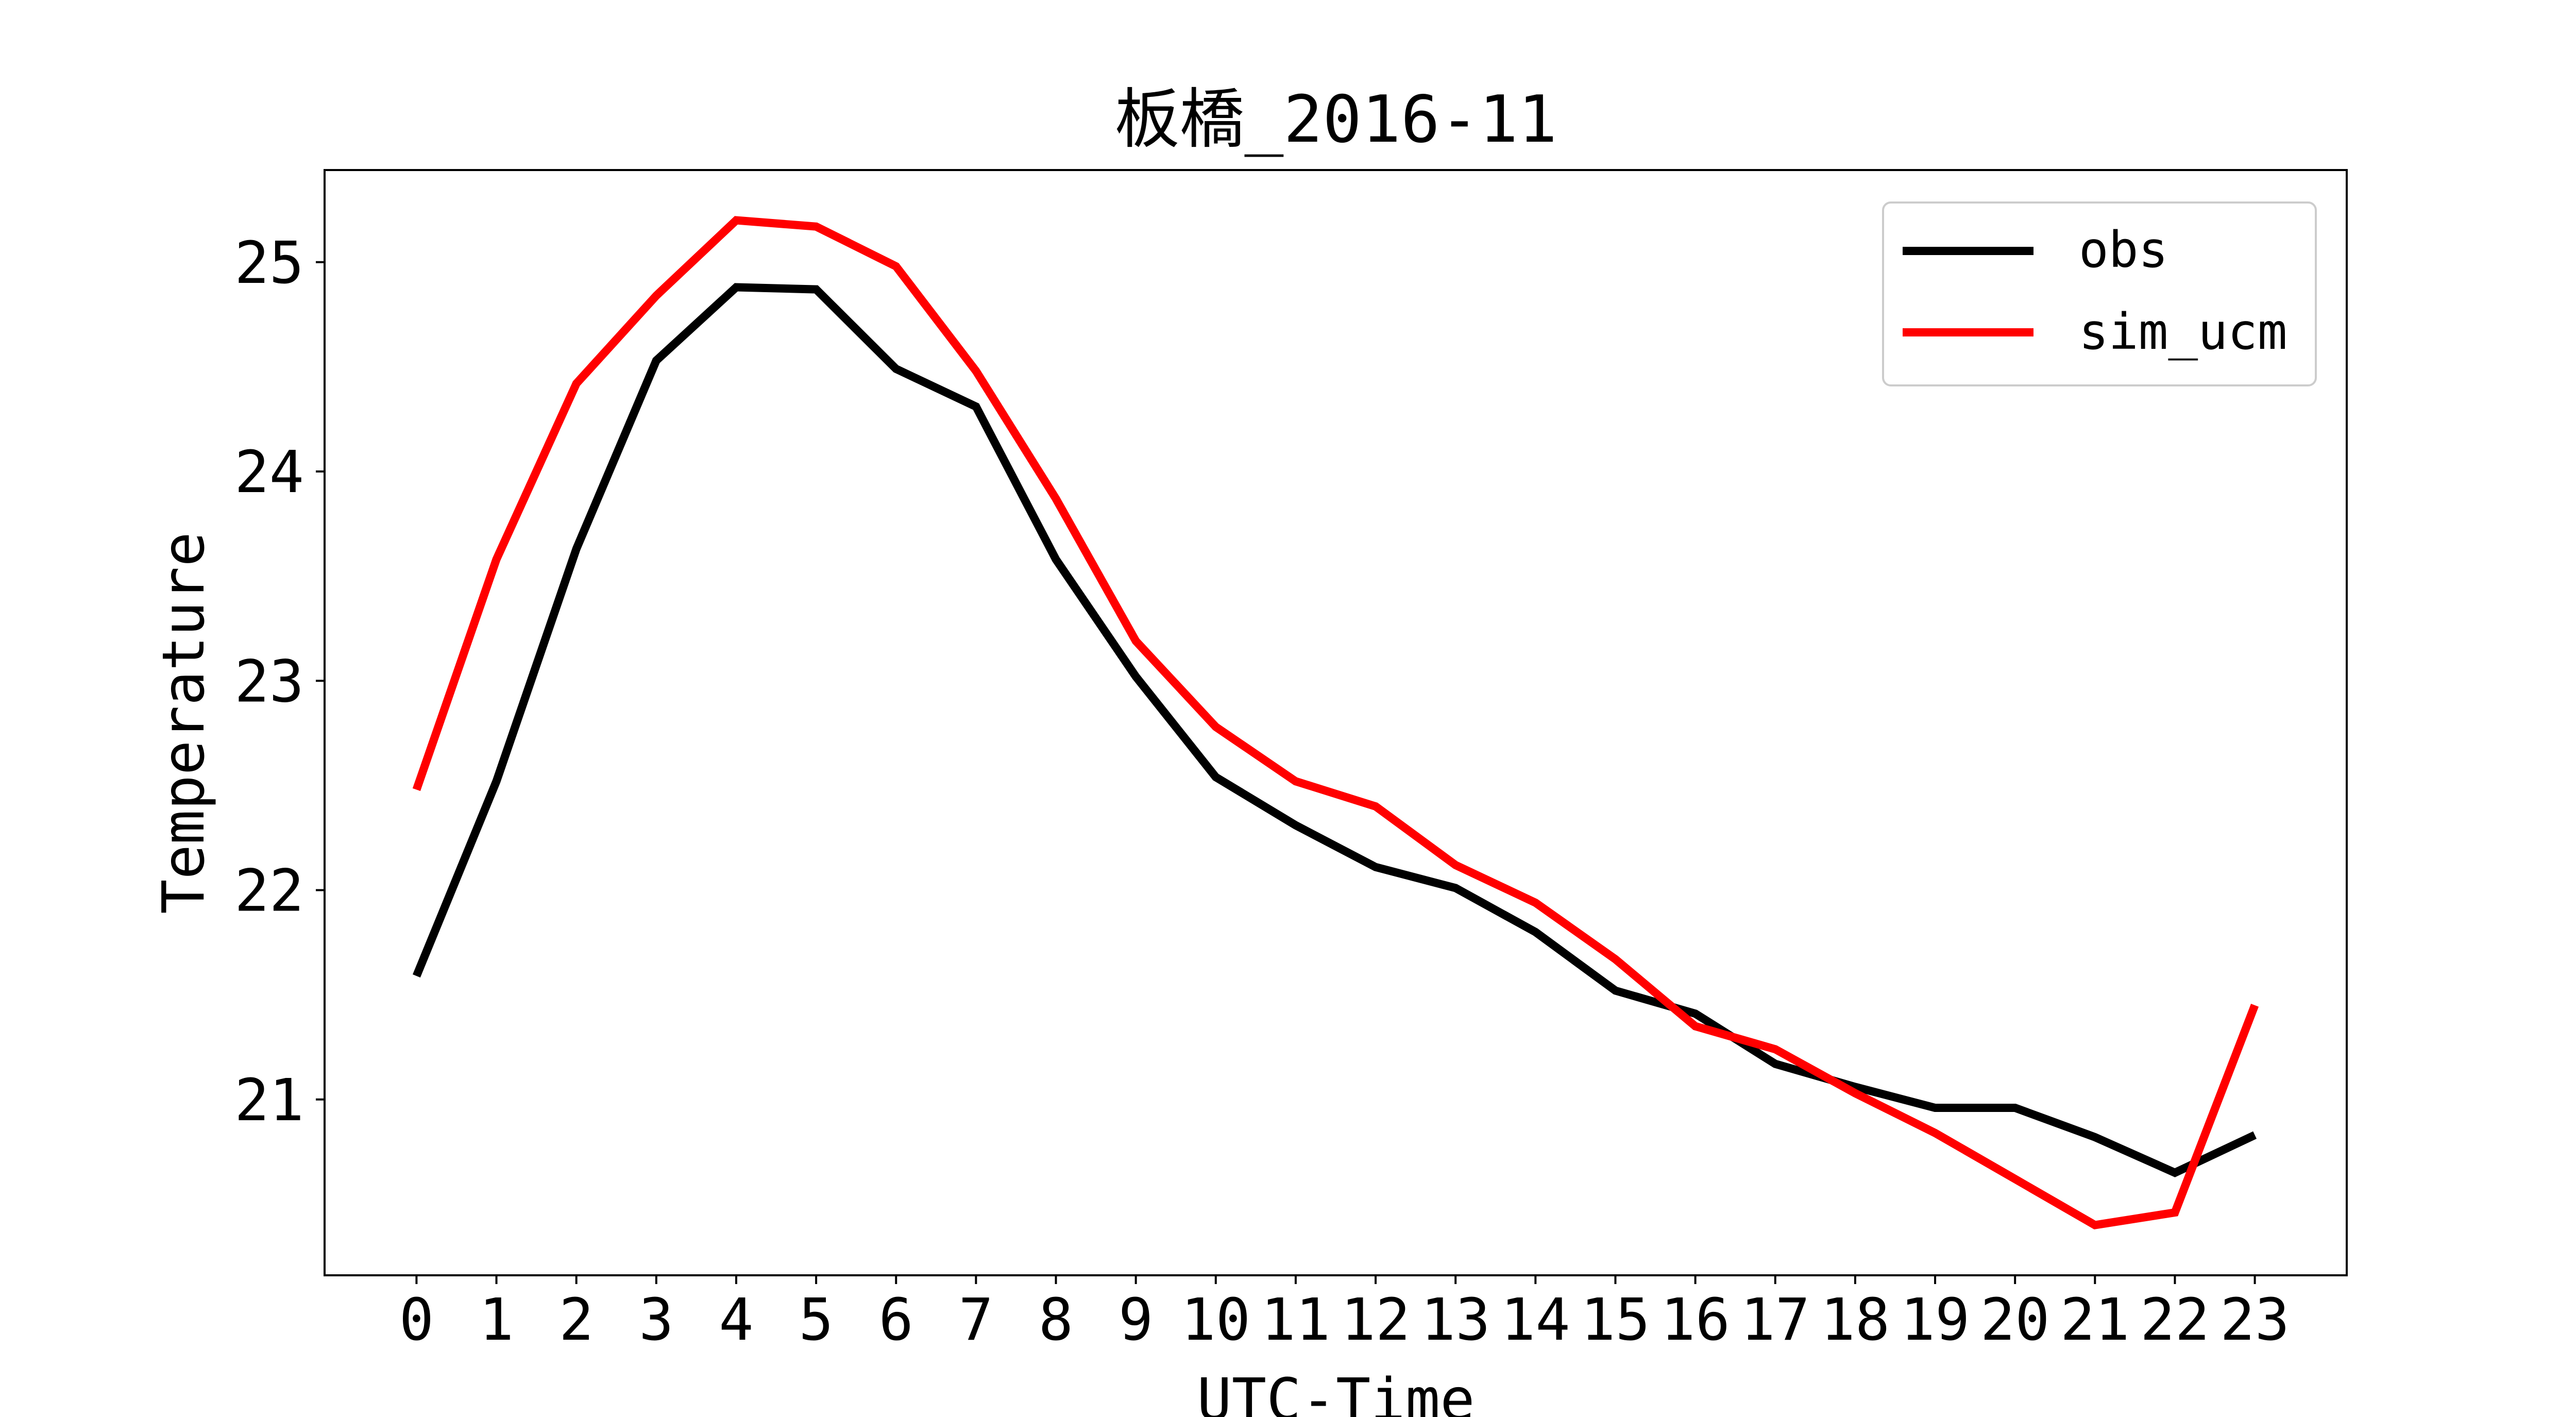 This screenshot has width=2576, height=1417. What do you see at coordinates (896, 1321) in the screenshot?
I see `x-tick-label: 6` at bounding box center [896, 1321].